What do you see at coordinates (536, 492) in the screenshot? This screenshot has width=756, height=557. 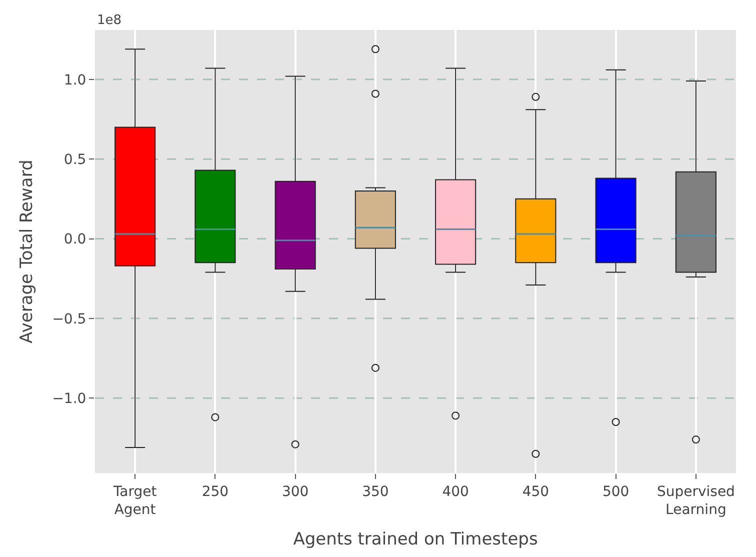 I see `x-tick-label: 450` at bounding box center [536, 492].